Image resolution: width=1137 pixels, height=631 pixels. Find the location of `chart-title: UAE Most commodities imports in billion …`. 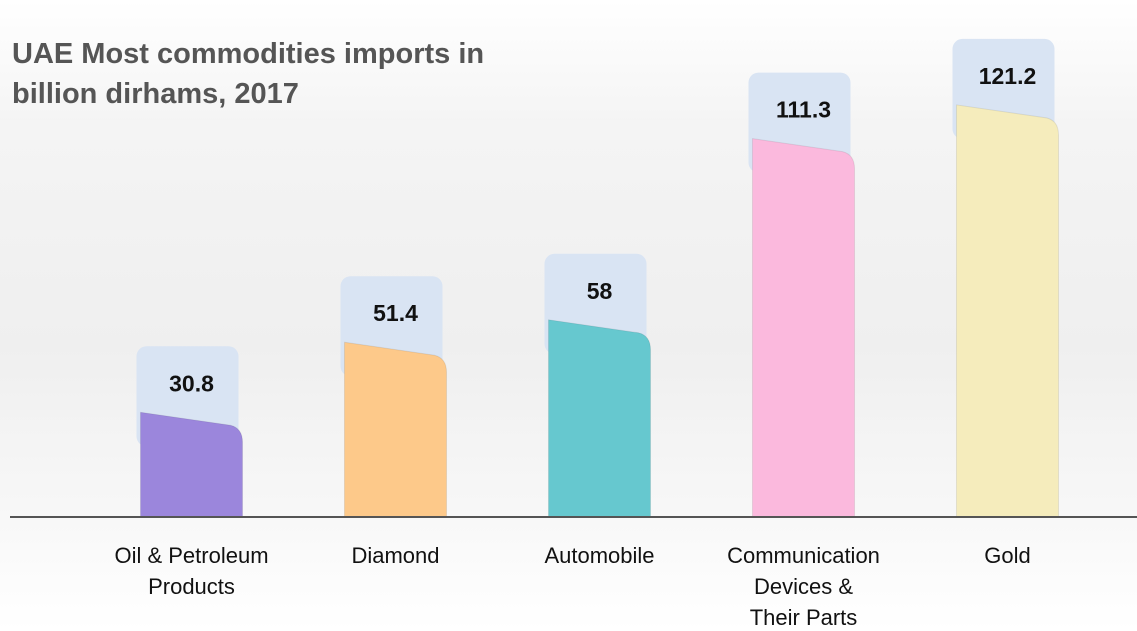

chart-title: UAE Most commodities imports in billion … is located at coordinates (312, 74).